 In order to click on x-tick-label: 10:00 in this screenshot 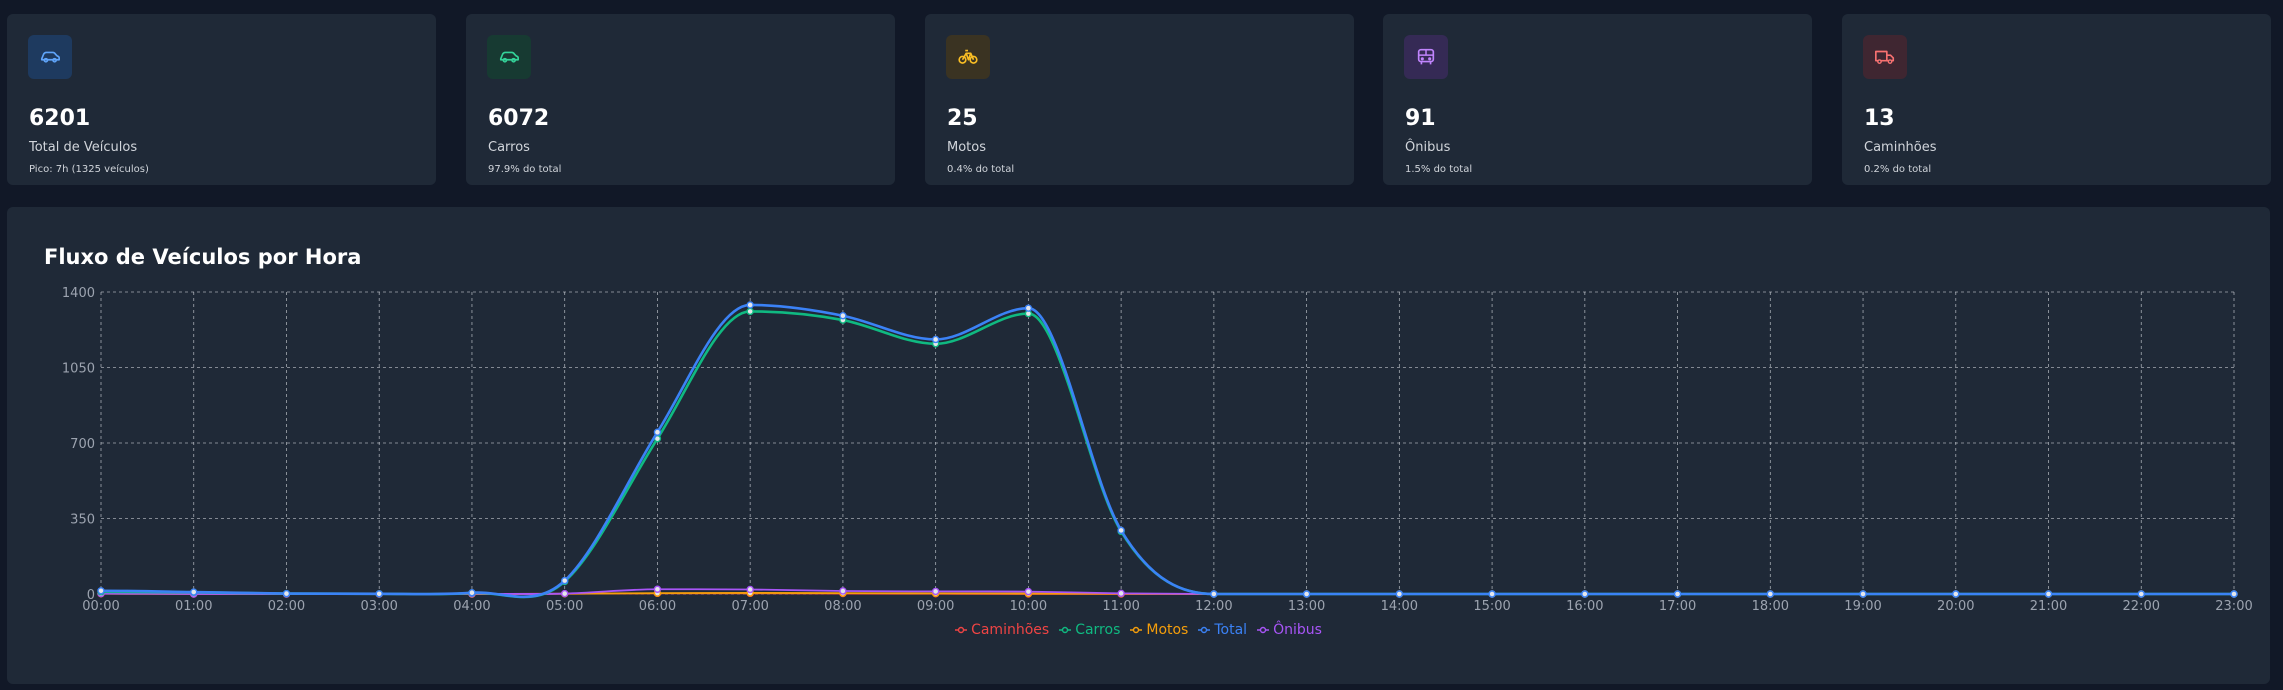, I will do `click(1028, 606)`.